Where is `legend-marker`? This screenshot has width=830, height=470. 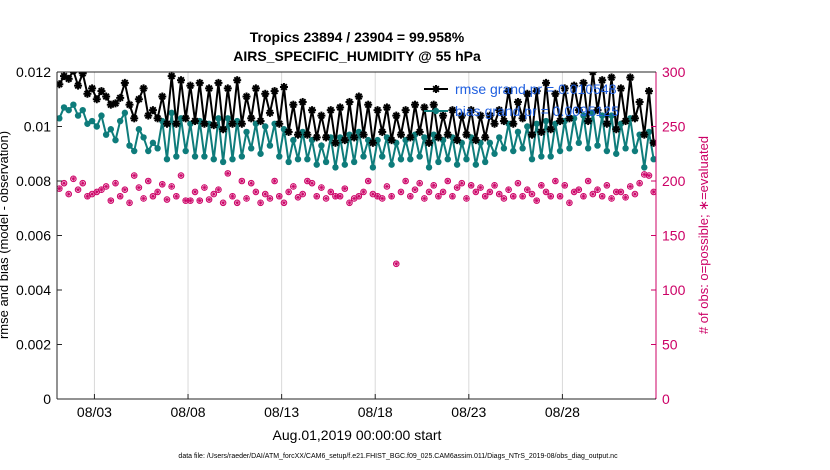 legend-marker is located at coordinates (436, 89).